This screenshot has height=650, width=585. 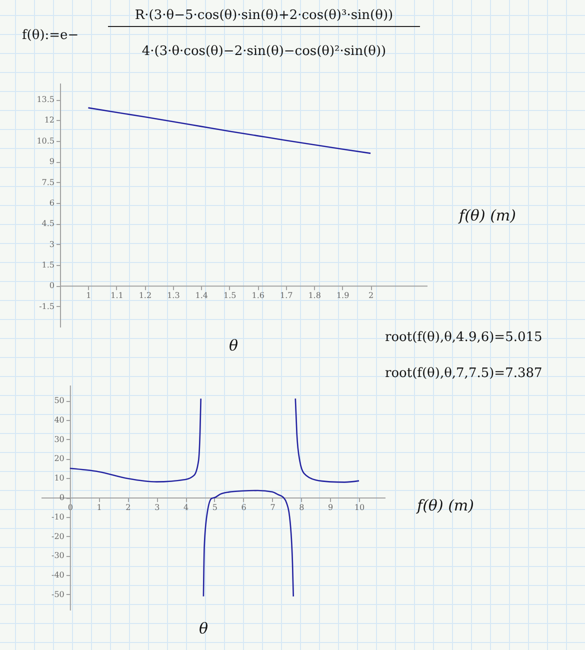 What do you see at coordinates (49, 120) in the screenshot?
I see `y-tick-label: 12` at bounding box center [49, 120].